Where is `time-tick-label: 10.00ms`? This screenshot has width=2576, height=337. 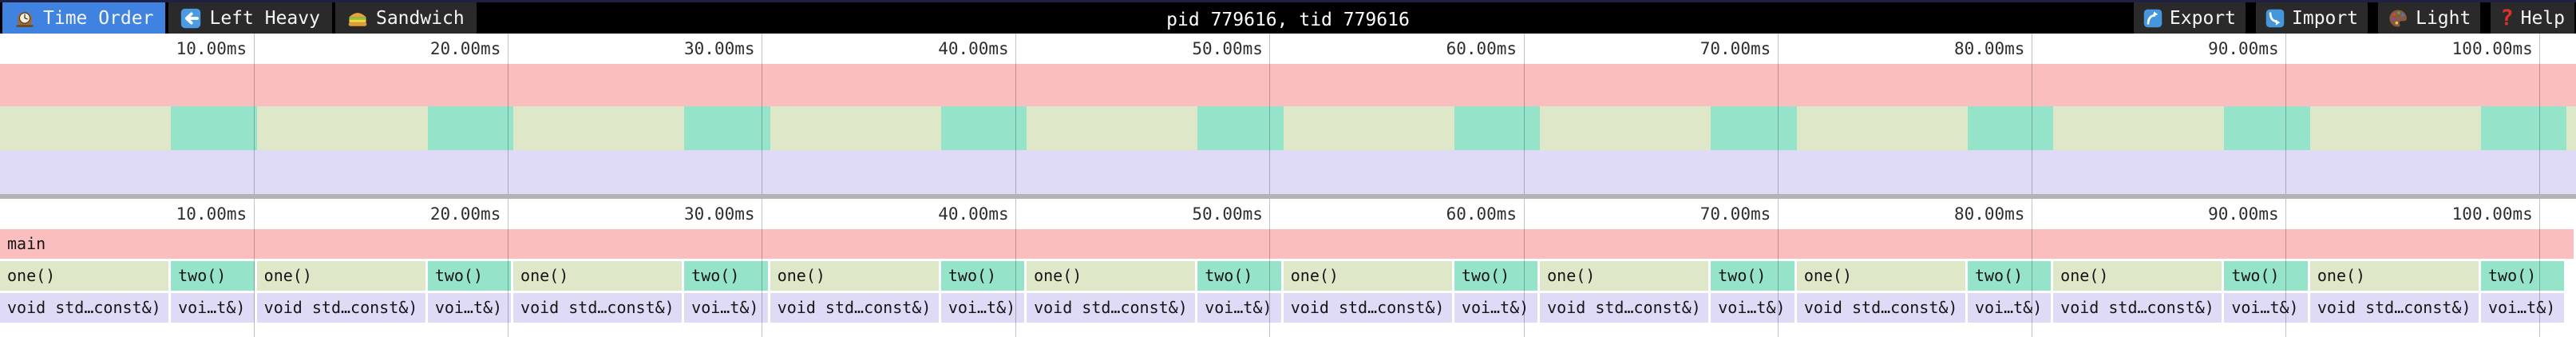
time-tick-label: 10.00ms is located at coordinates (211, 214).